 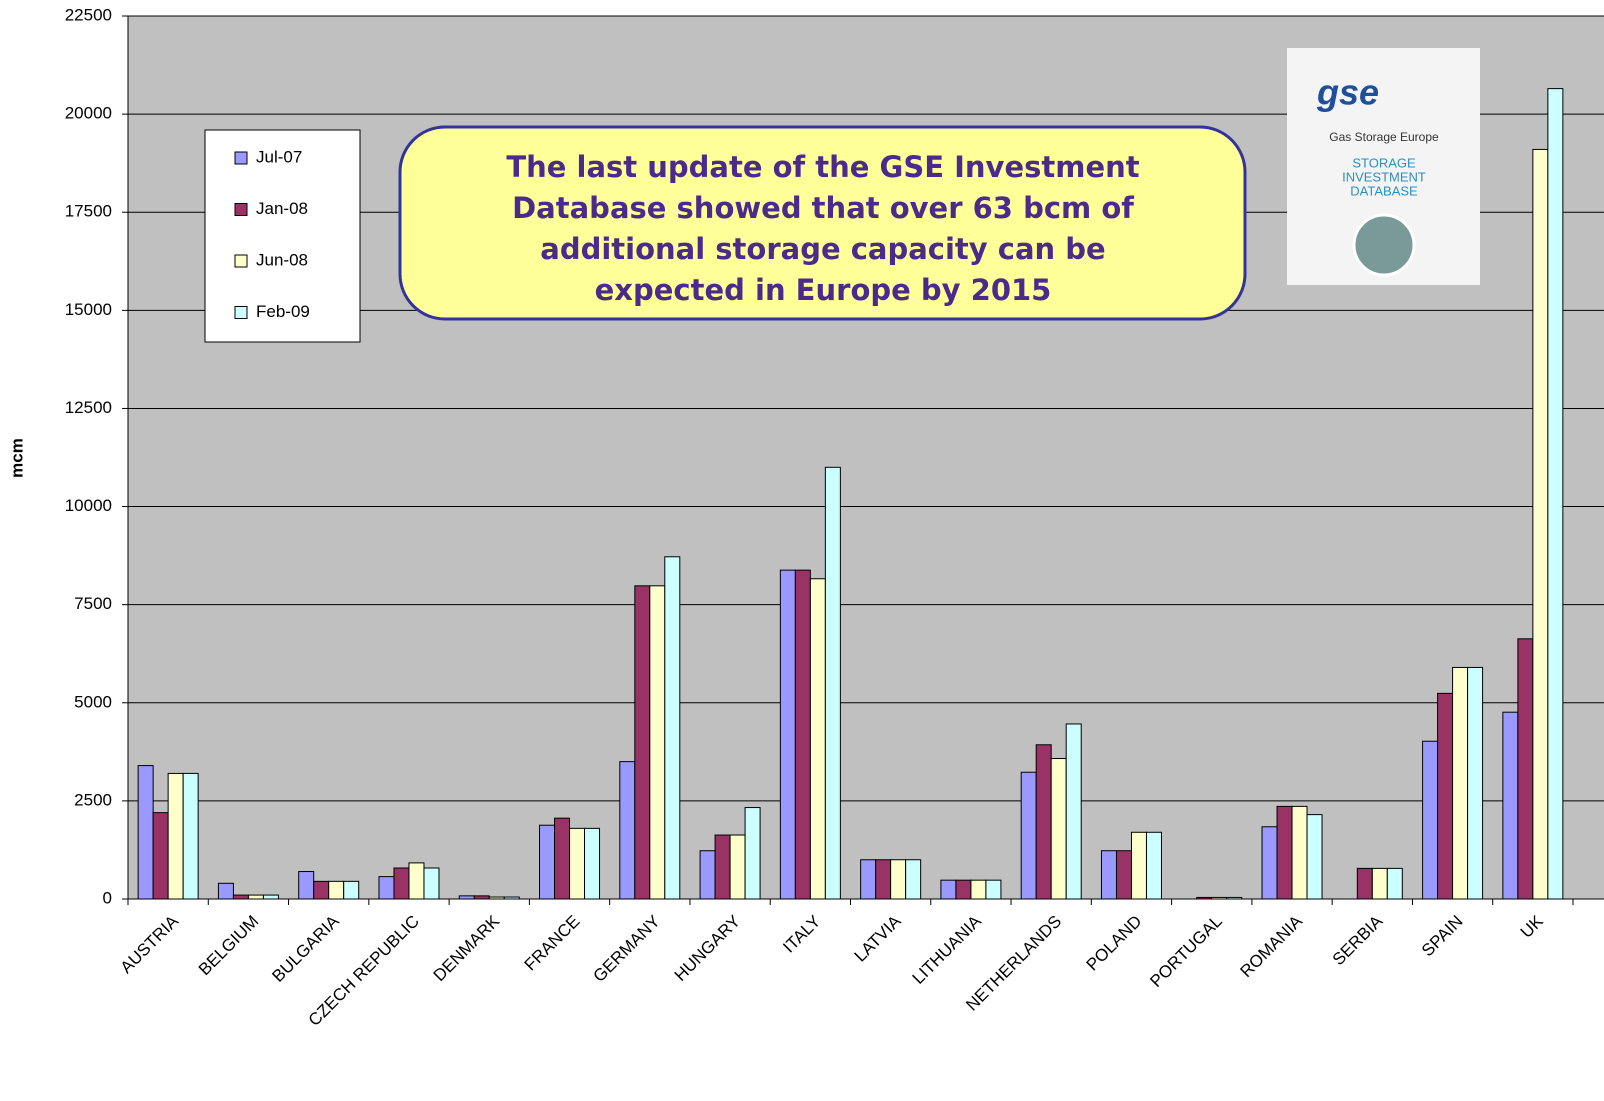 What do you see at coordinates (823, 208) in the screenshot?
I see `callout-text: Database showed that over 63 bcm of` at bounding box center [823, 208].